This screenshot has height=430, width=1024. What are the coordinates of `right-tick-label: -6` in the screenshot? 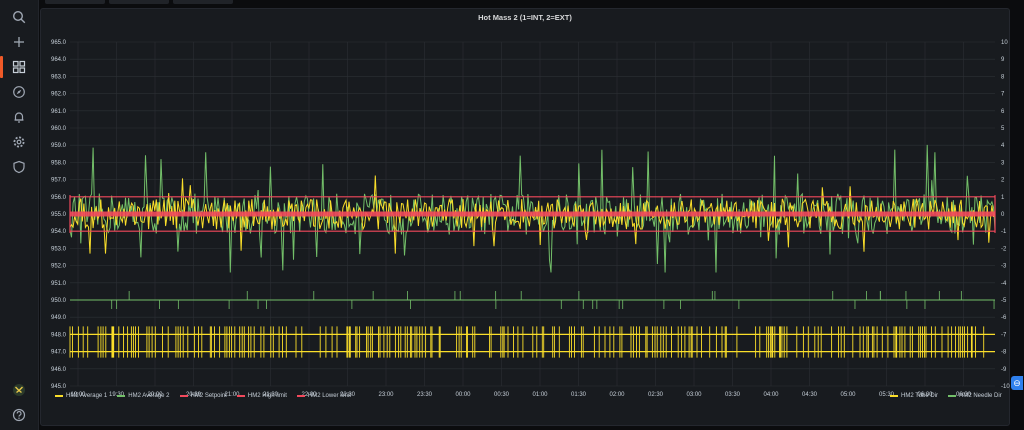 It's located at (1004, 318).